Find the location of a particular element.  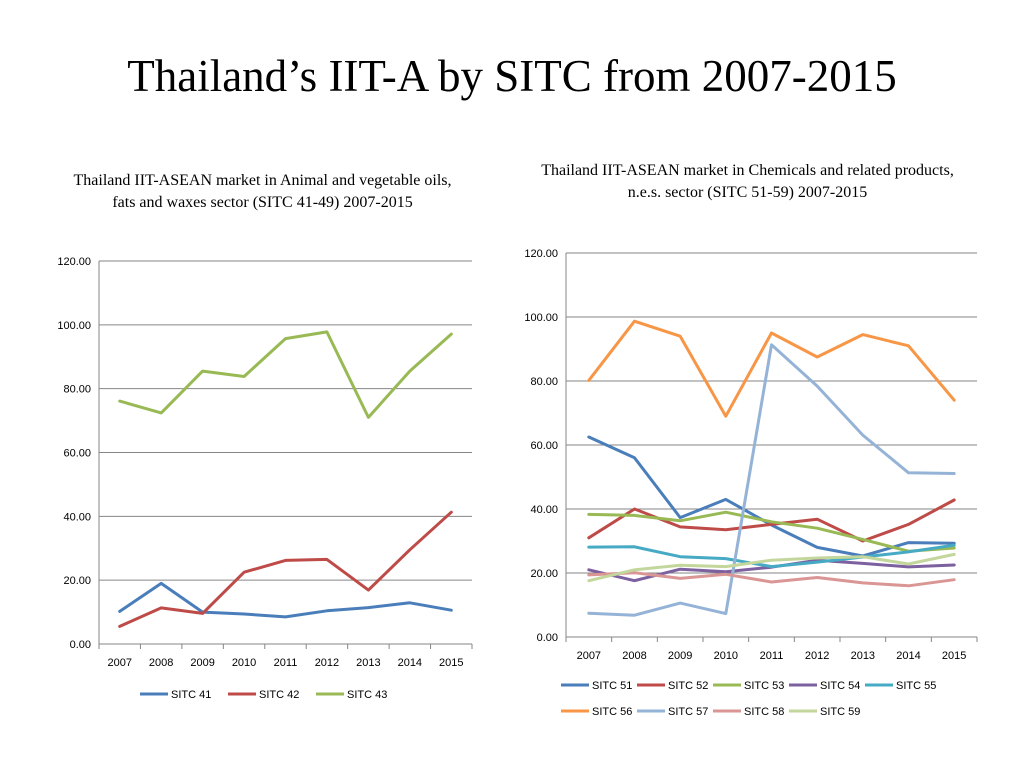

right-chart-series-sitc-57-line is located at coordinates (771, 480).